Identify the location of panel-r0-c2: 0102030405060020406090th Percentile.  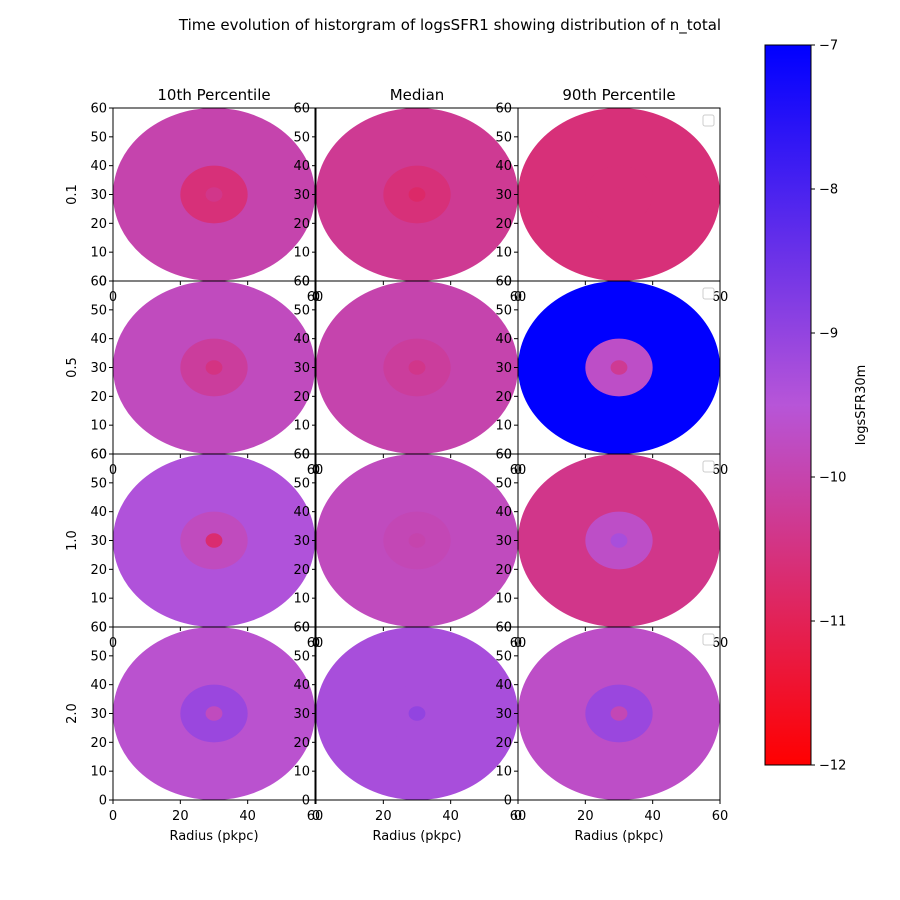
(611, 195).